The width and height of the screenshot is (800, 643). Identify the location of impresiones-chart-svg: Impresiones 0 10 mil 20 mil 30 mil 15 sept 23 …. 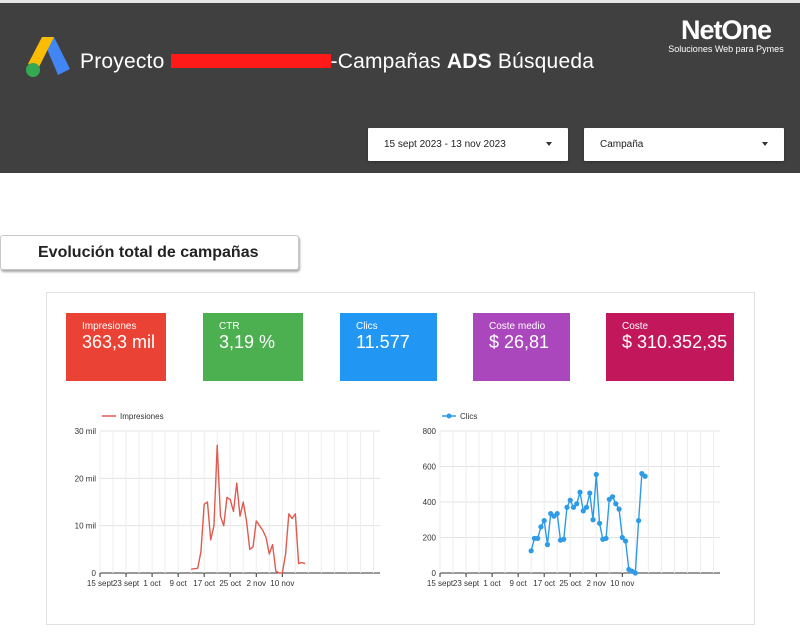
(227, 500).